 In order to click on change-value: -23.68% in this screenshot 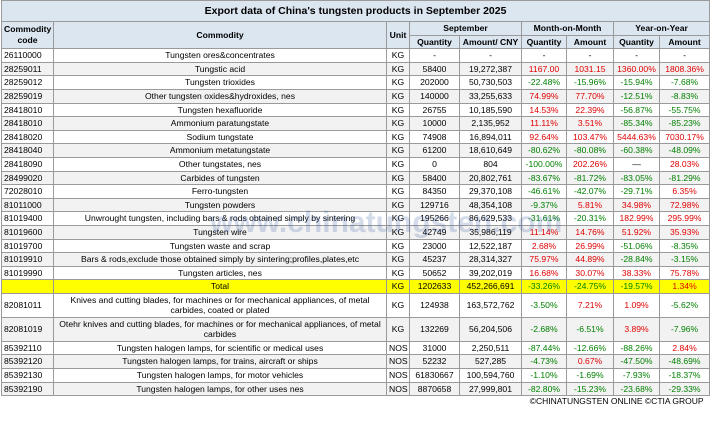, I will do `click(636, 389)`.